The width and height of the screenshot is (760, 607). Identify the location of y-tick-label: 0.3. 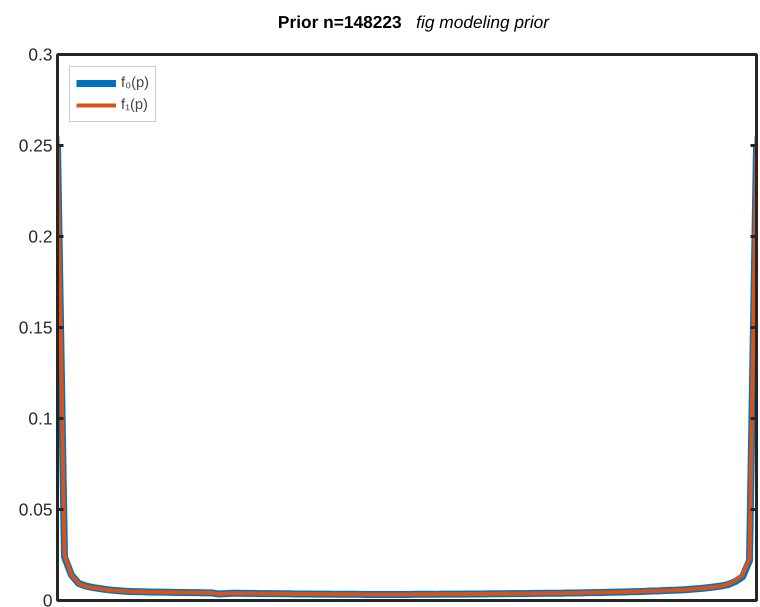
(40, 54).